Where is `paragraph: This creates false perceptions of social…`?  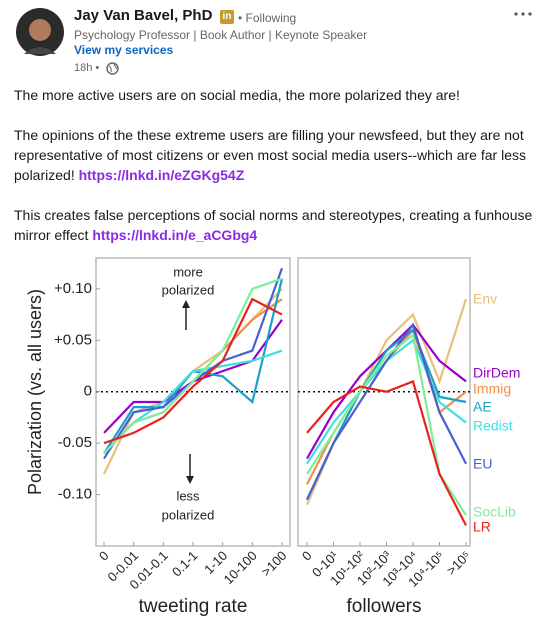 paragraph: This creates false perceptions of social… is located at coordinates (275, 225).